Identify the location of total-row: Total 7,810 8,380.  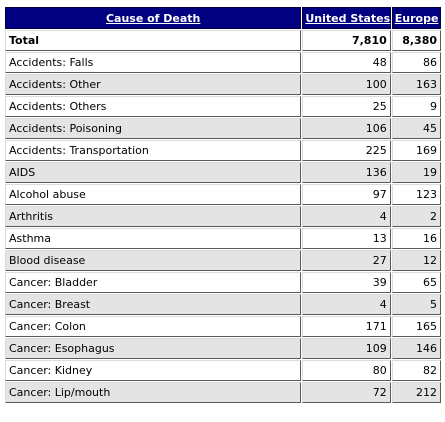
(223, 40).